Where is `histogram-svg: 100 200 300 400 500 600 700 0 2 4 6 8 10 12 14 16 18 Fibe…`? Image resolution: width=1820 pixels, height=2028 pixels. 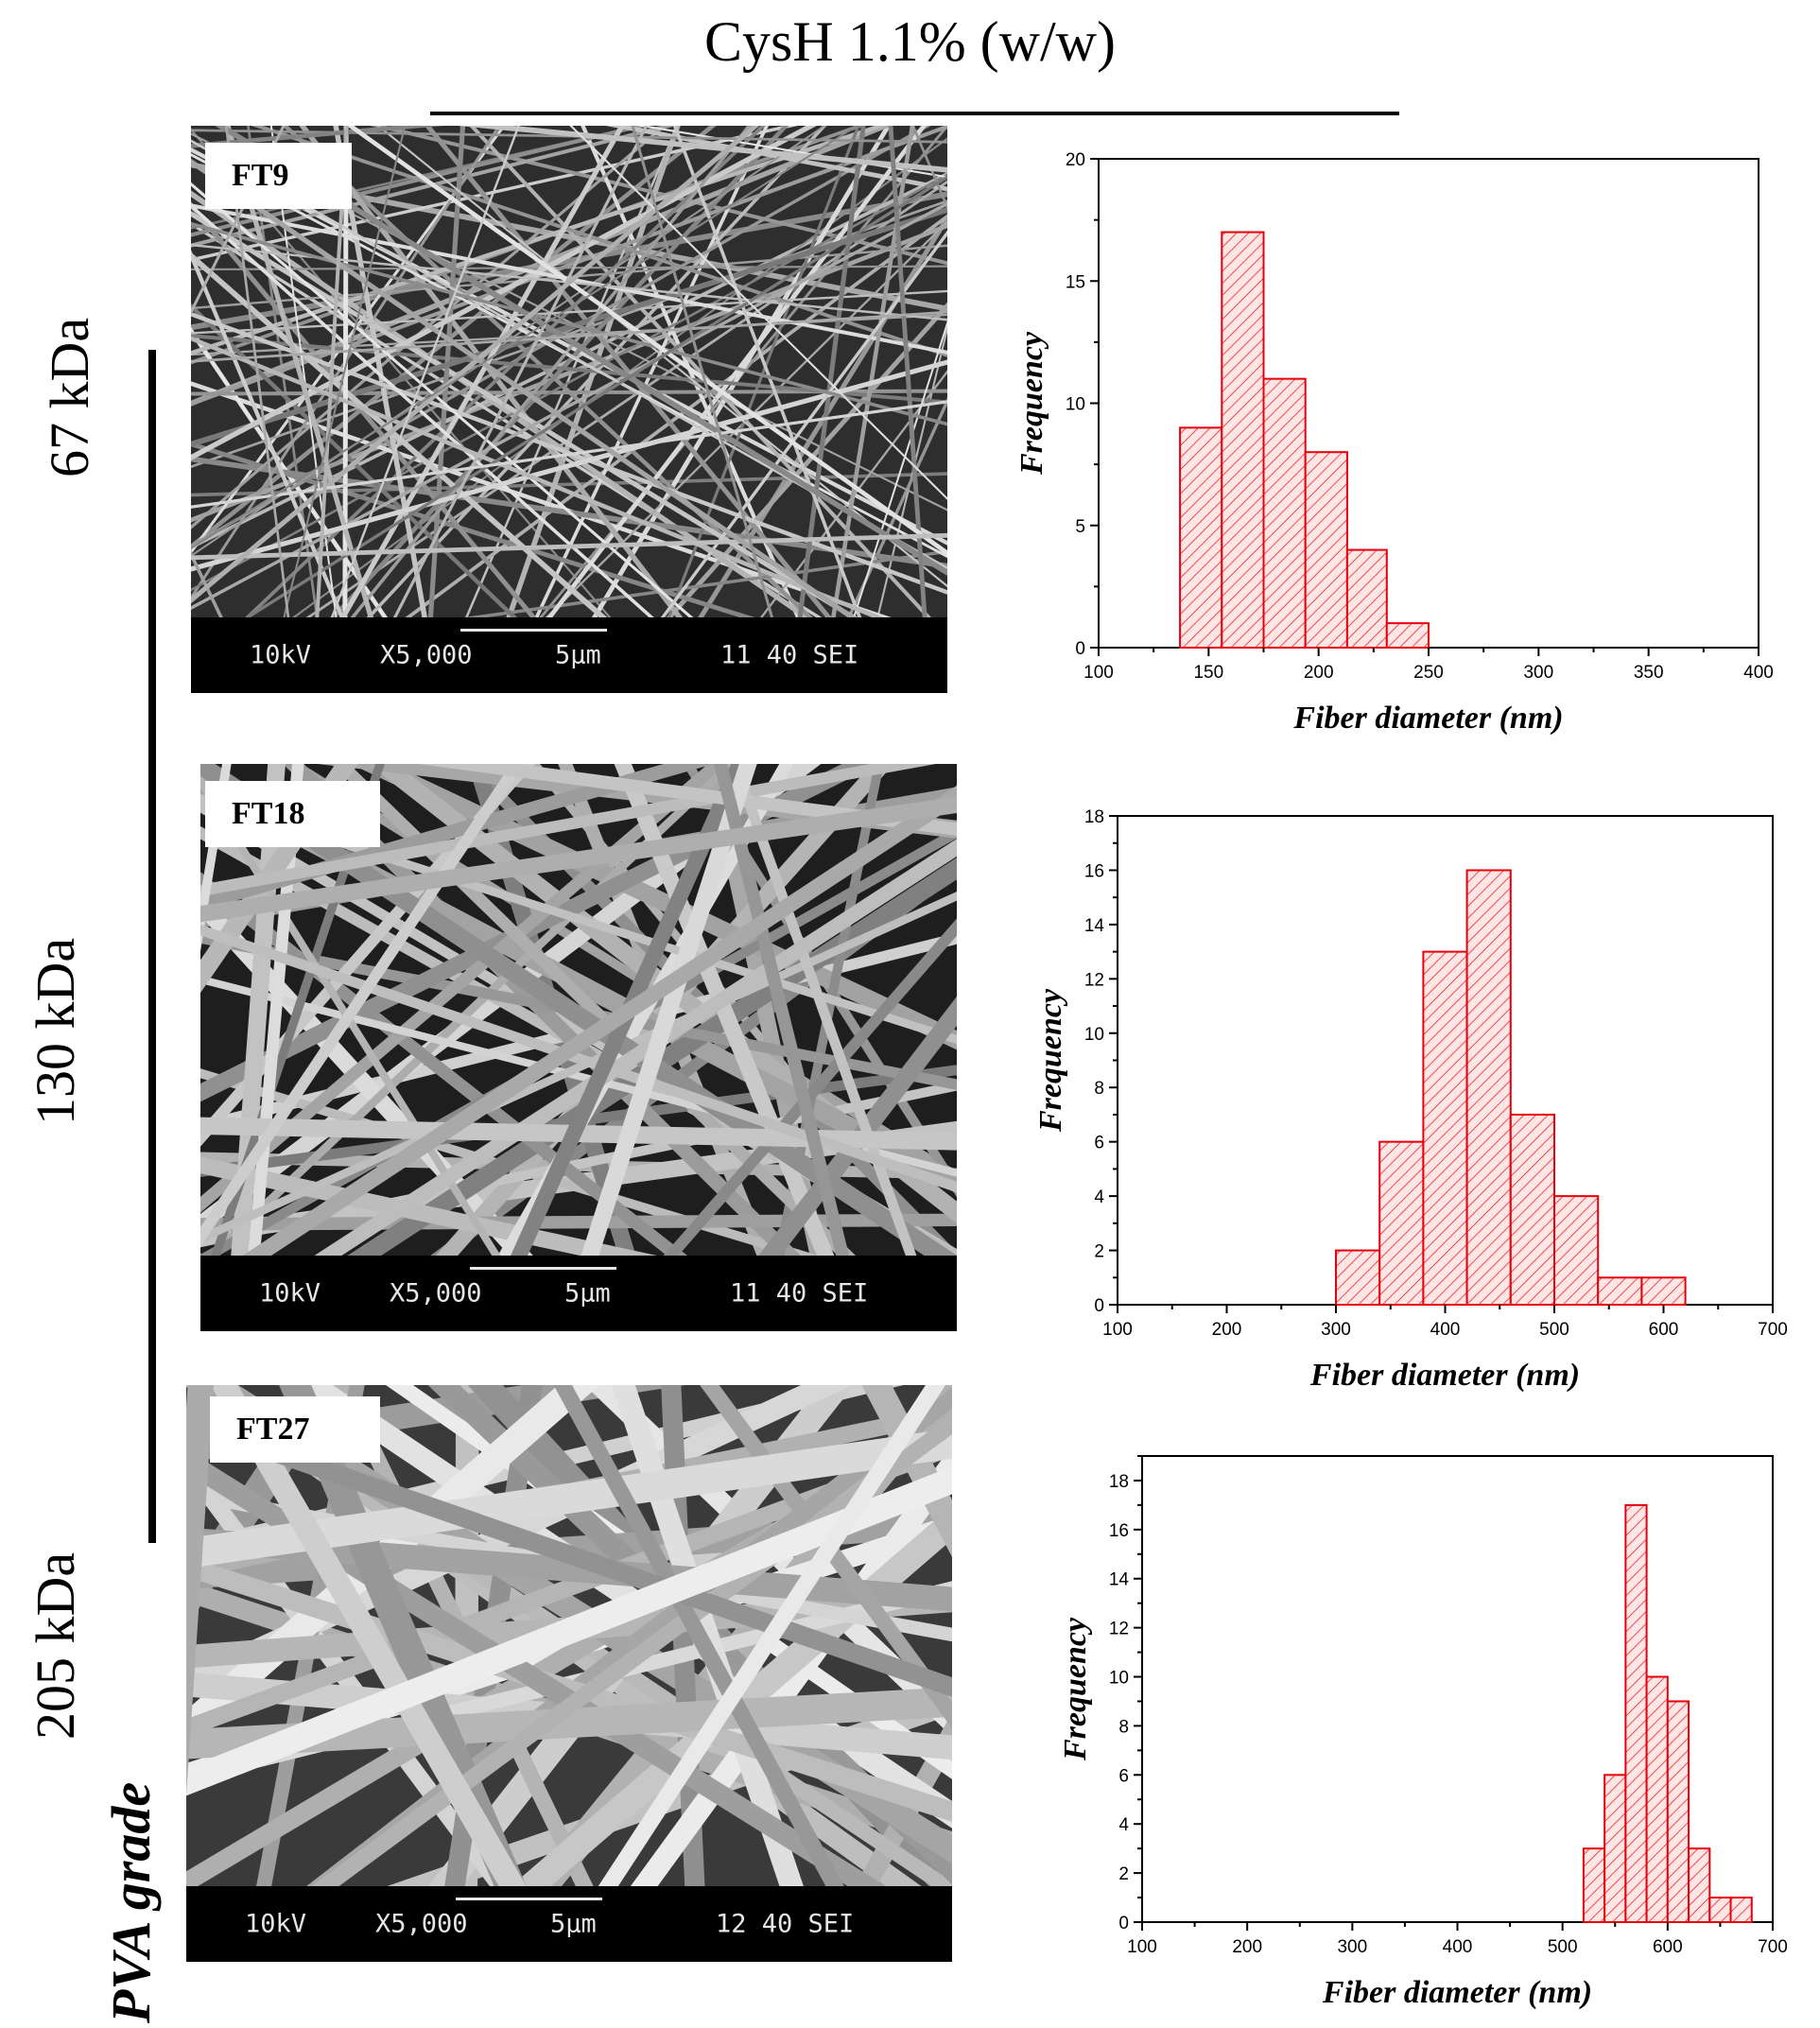 histogram-svg: 100 200 300 400 500 600 700 0 2 4 6 8 10 12 14 16 18 Fibe… is located at coordinates (1410, 1100).